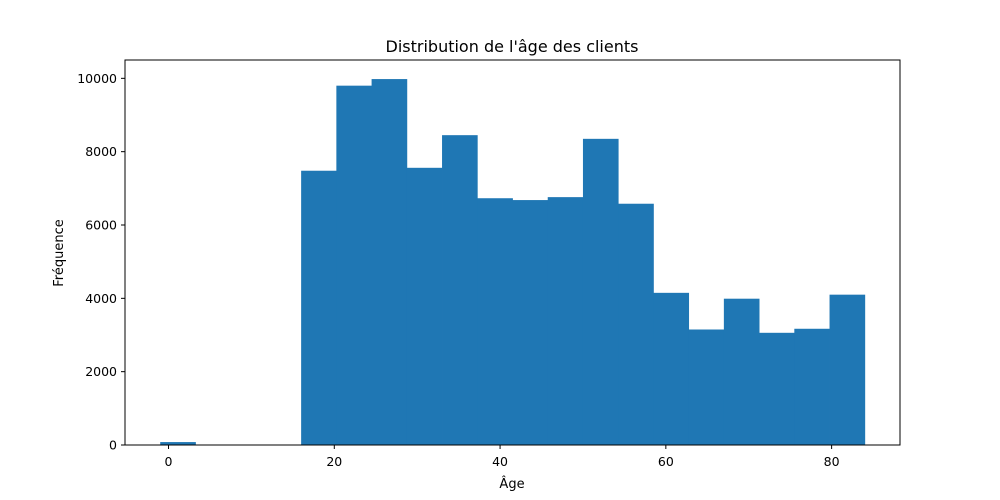 This screenshot has width=1000, height=500. I want to click on y-tick-label: 2000, so click(101, 371).